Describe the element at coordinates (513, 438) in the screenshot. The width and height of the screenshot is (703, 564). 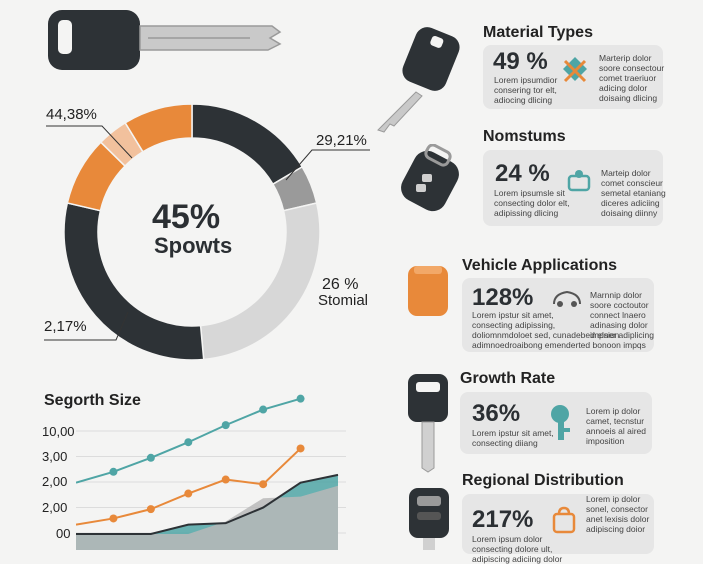
I see `card-body-text: Lorem ipstur sit amet, consecting diiang` at that location.